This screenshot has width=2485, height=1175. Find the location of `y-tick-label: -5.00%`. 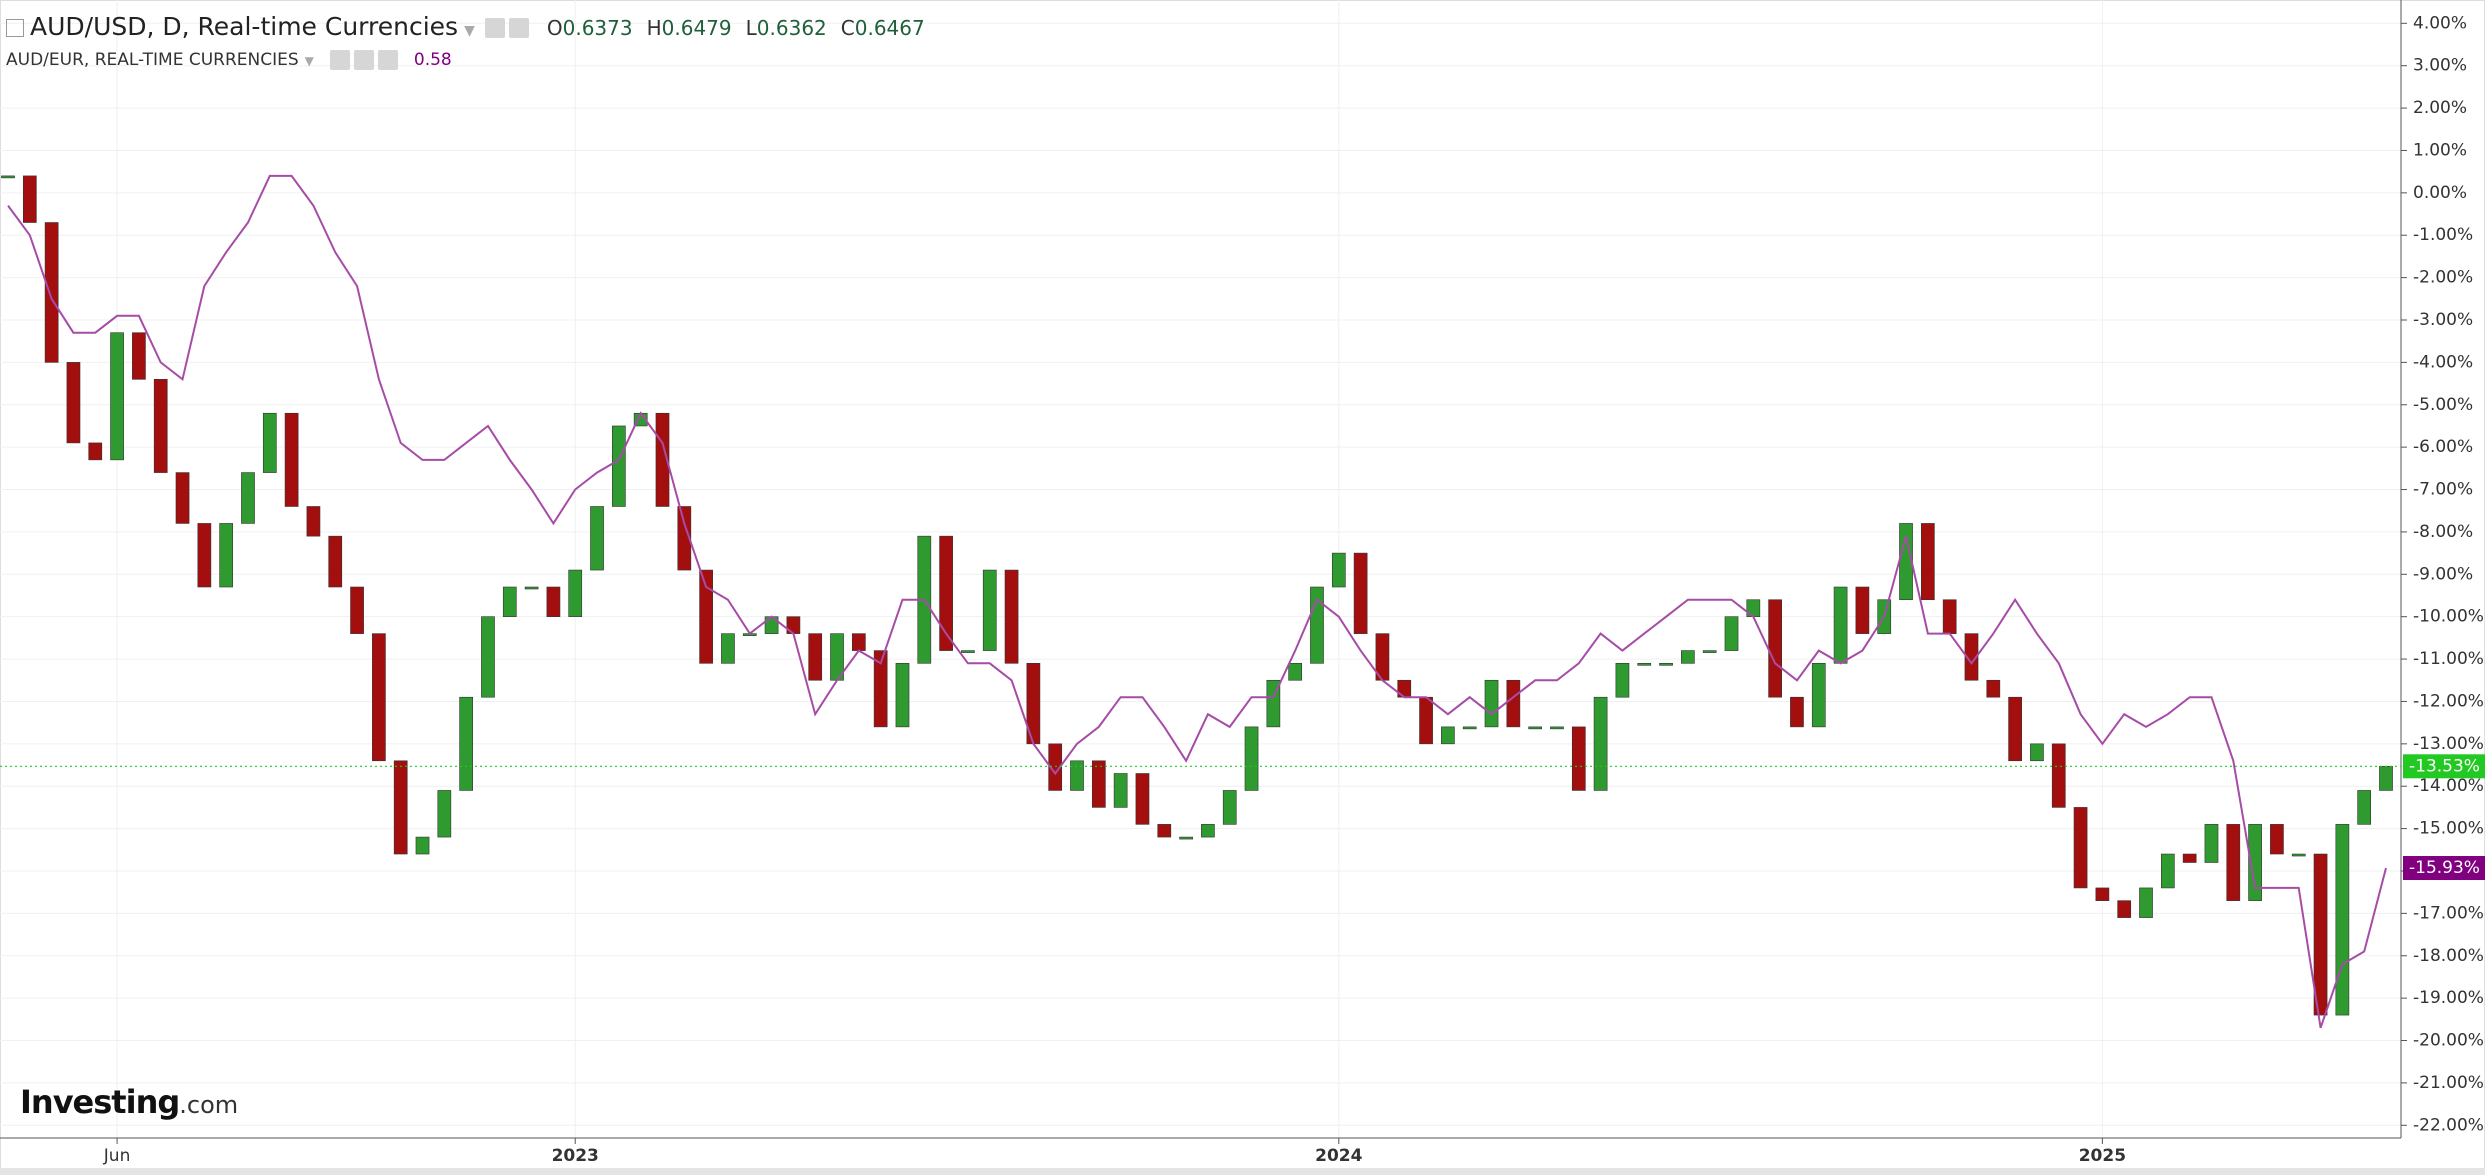

y-tick-label: -5.00% is located at coordinates (2443, 405).